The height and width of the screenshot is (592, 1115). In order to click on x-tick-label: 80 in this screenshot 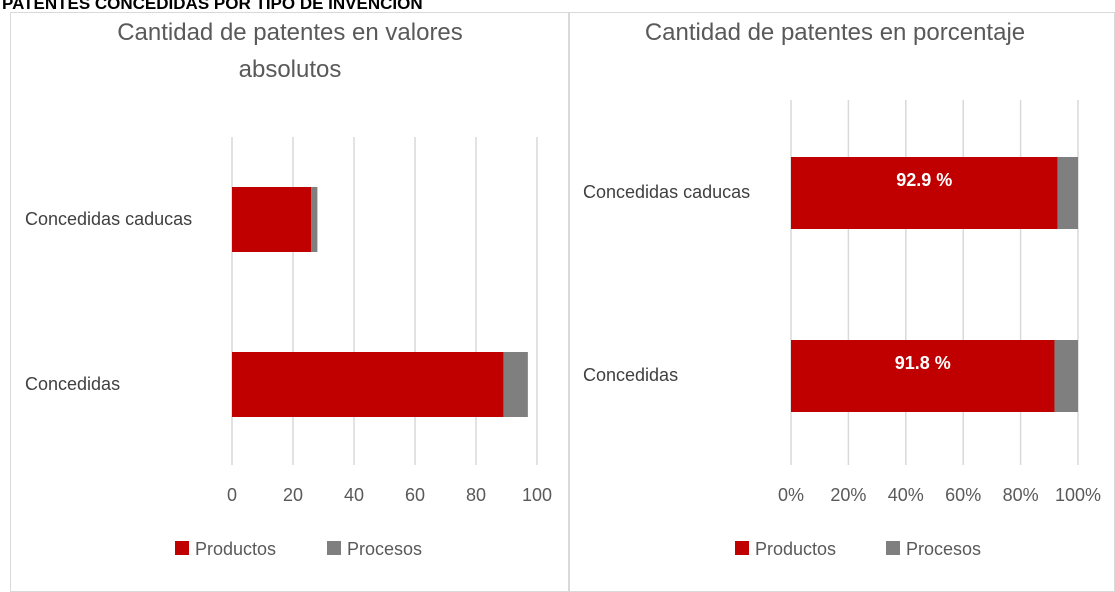, I will do `click(476, 495)`.